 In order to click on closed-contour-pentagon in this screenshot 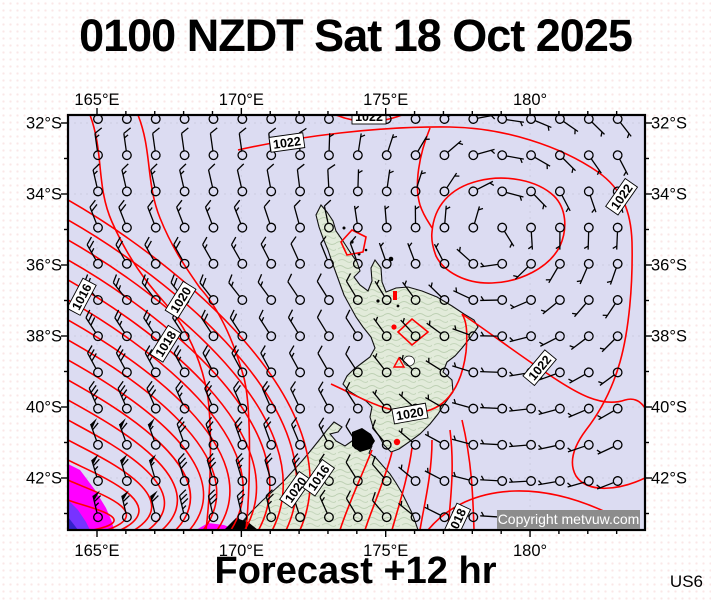, I will do `click(353, 242)`.